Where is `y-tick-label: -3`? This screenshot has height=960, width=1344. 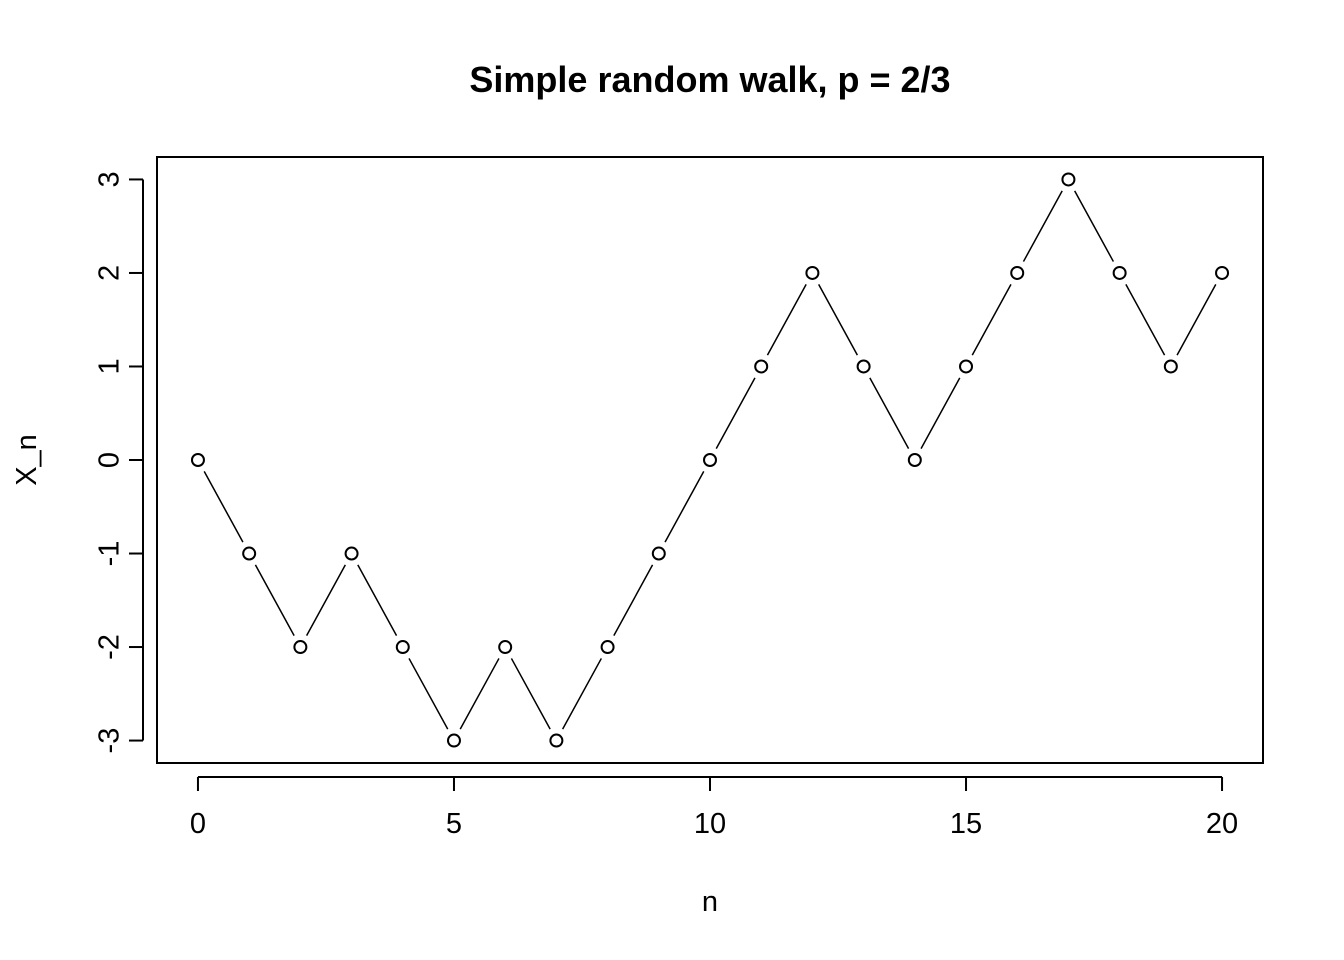 y-tick-label: -3 is located at coordinates (110, 741).